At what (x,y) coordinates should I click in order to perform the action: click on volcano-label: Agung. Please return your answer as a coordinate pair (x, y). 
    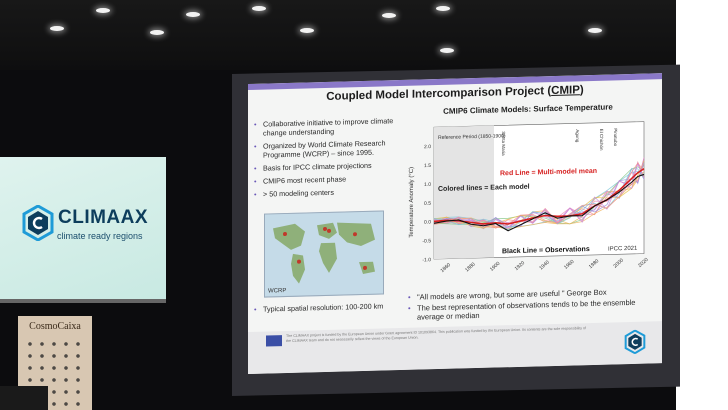
    Looking at the image, I should click on (577, 136).